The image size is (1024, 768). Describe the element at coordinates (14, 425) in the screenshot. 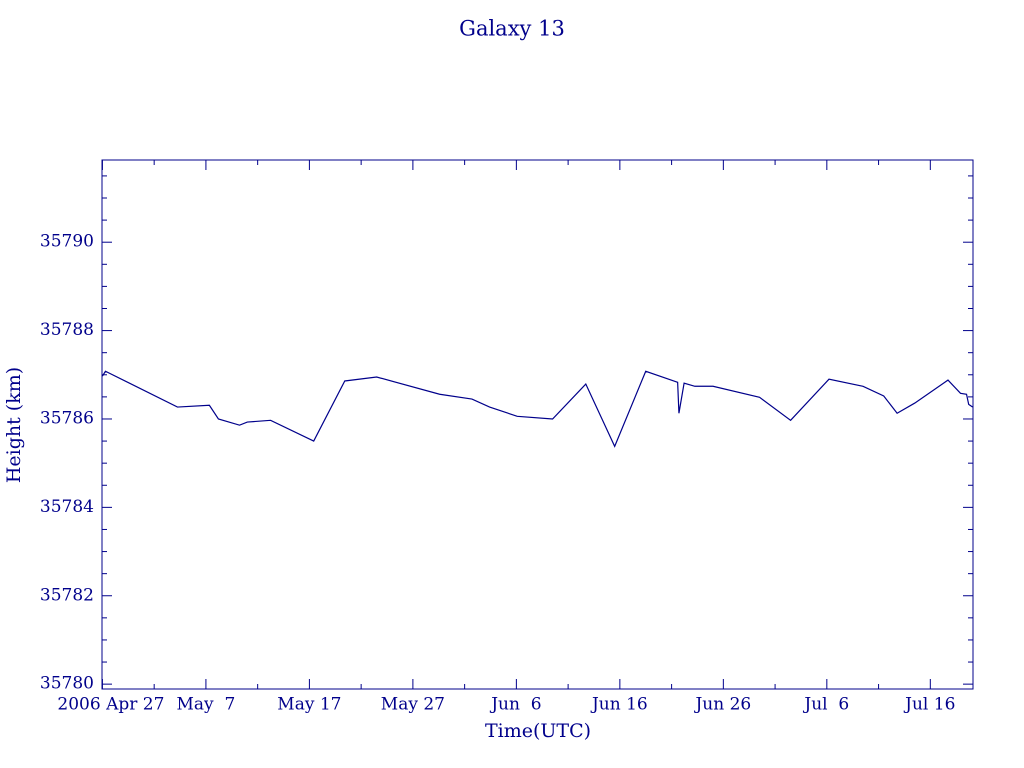

I see `y-axis-label: Height (km)` at that location.